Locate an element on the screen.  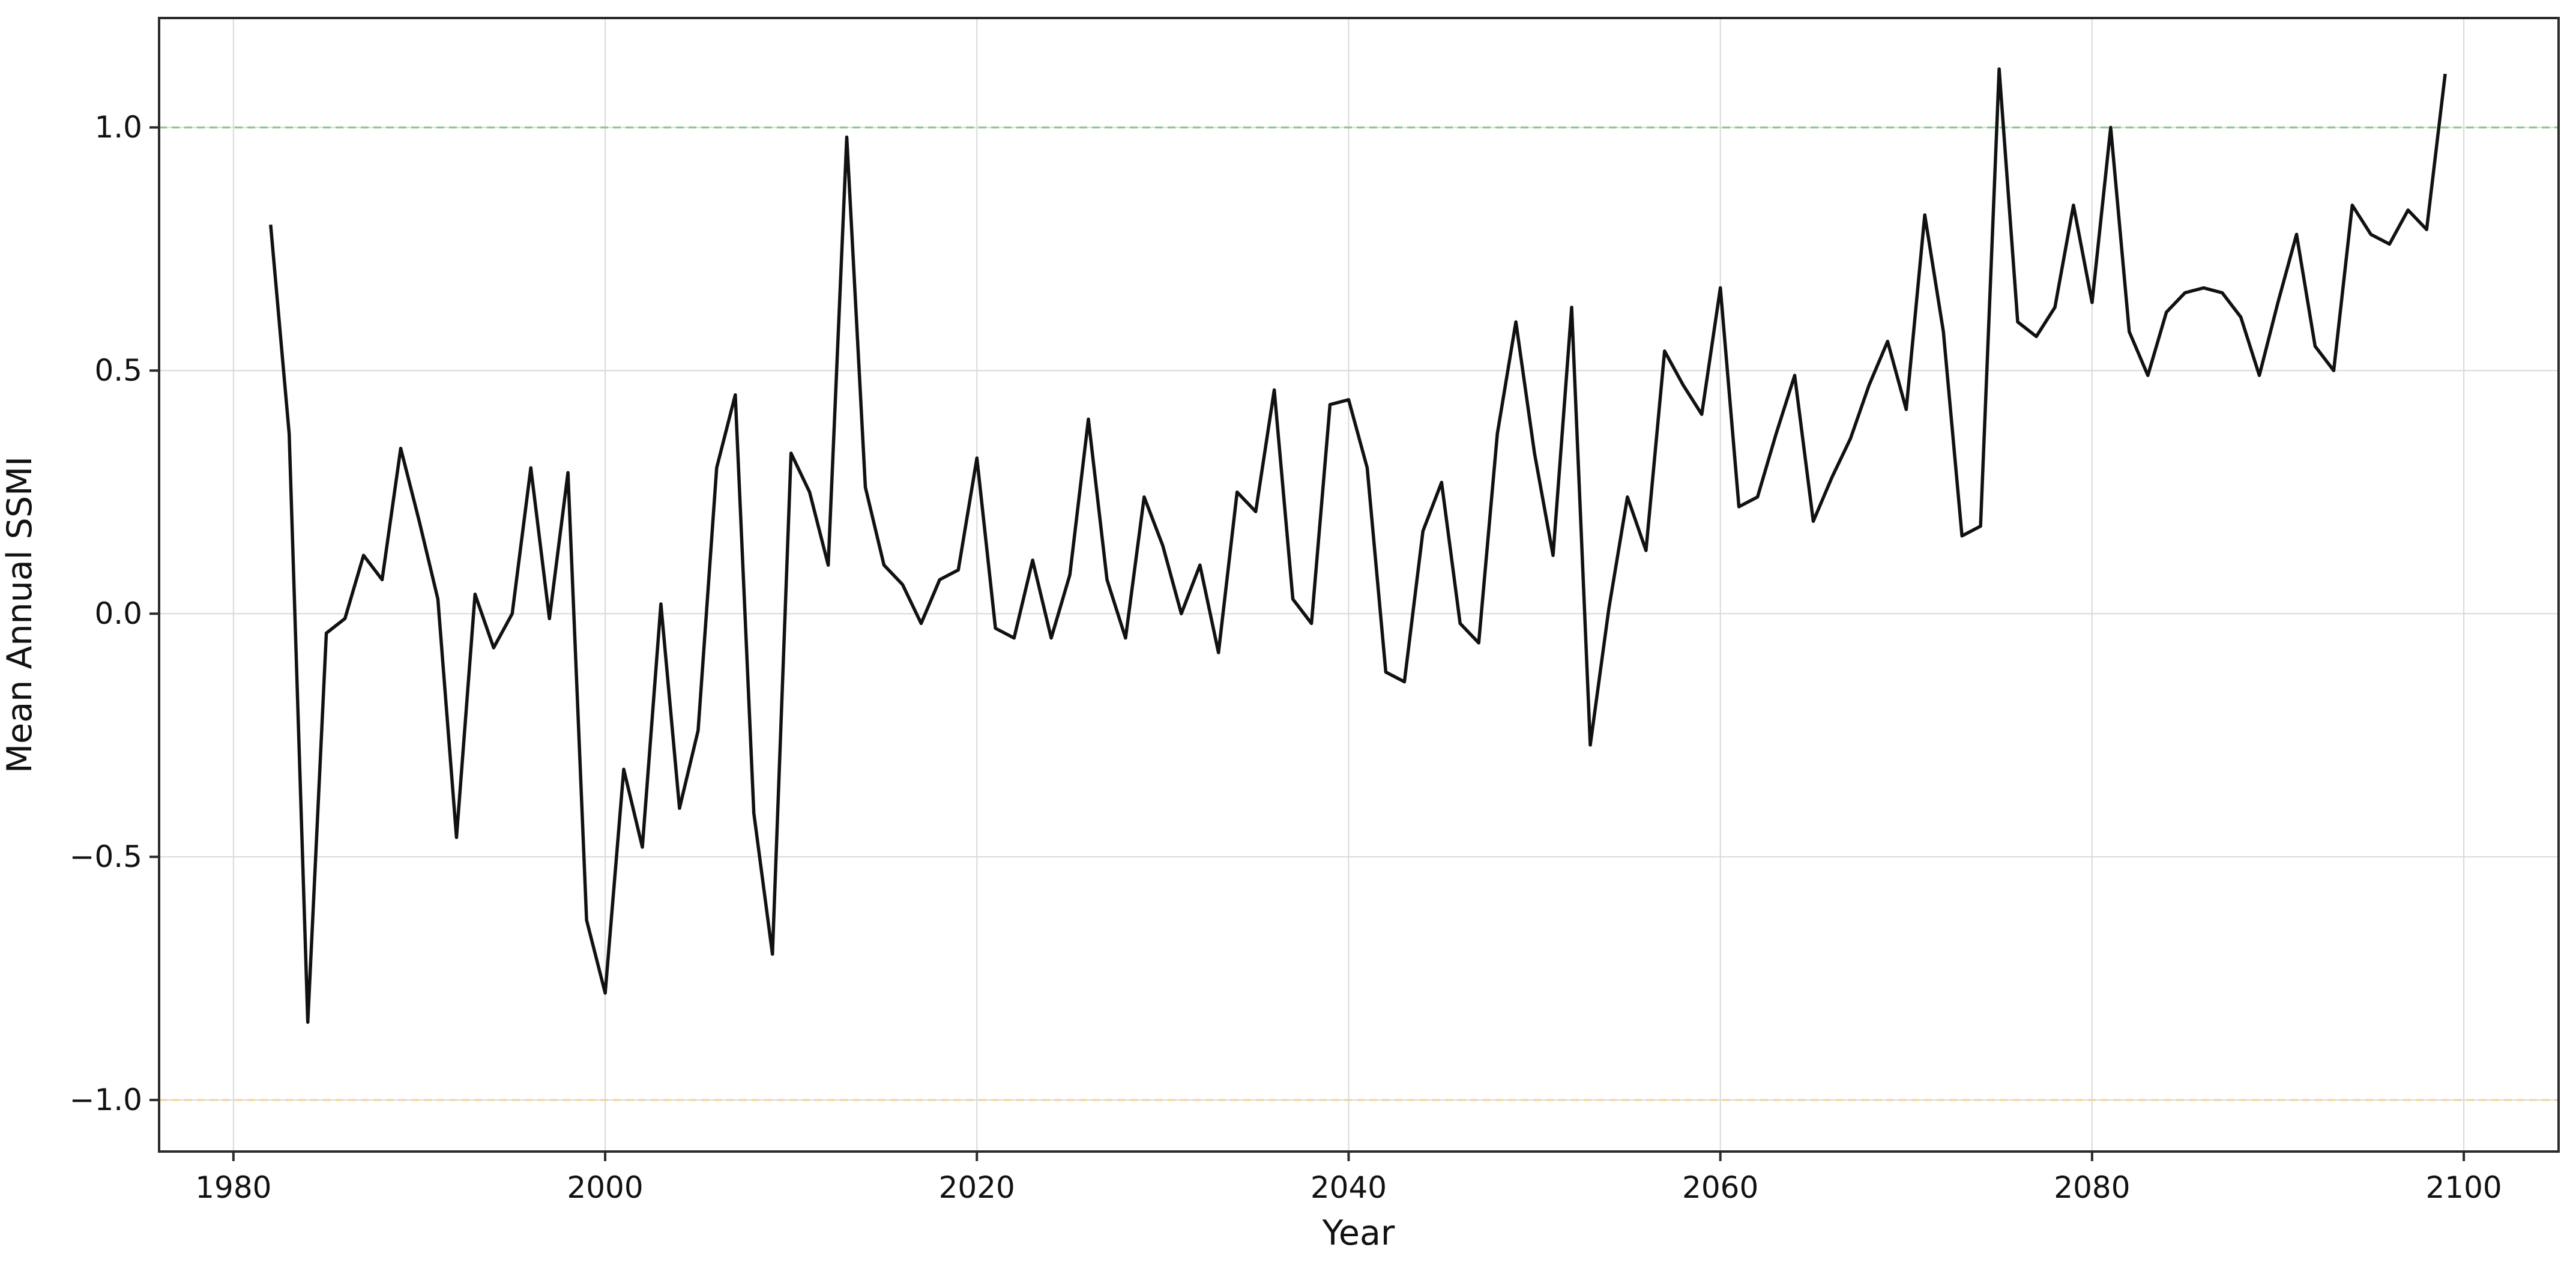
x-axis-title: Year is located at coordinates (1358, 1233).